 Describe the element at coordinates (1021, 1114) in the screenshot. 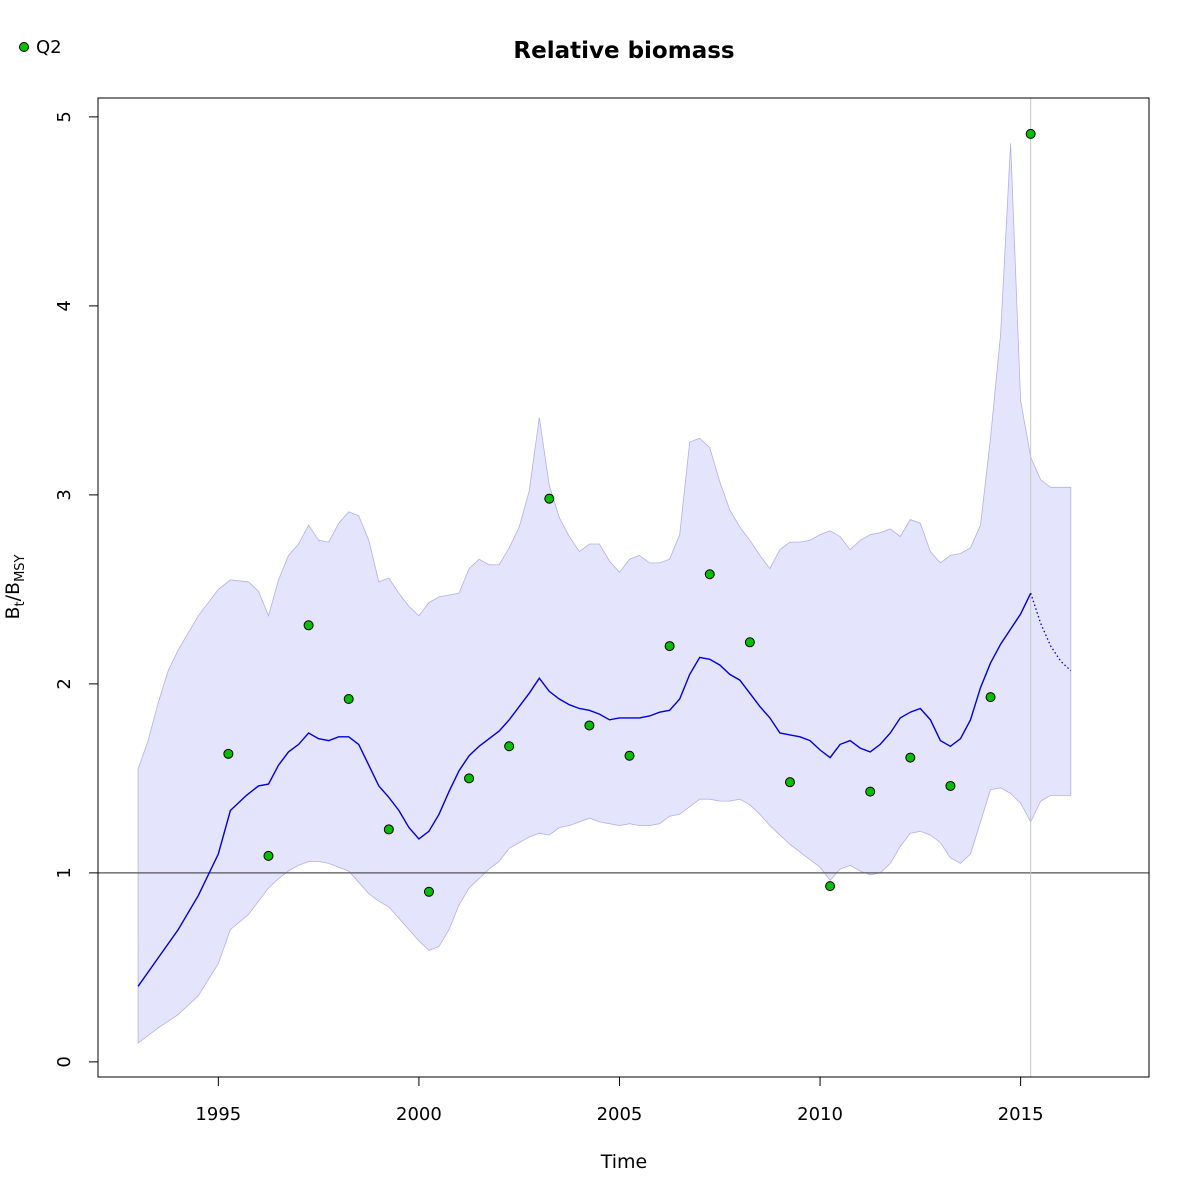

I see `x-tick-label: 2015` at that location.